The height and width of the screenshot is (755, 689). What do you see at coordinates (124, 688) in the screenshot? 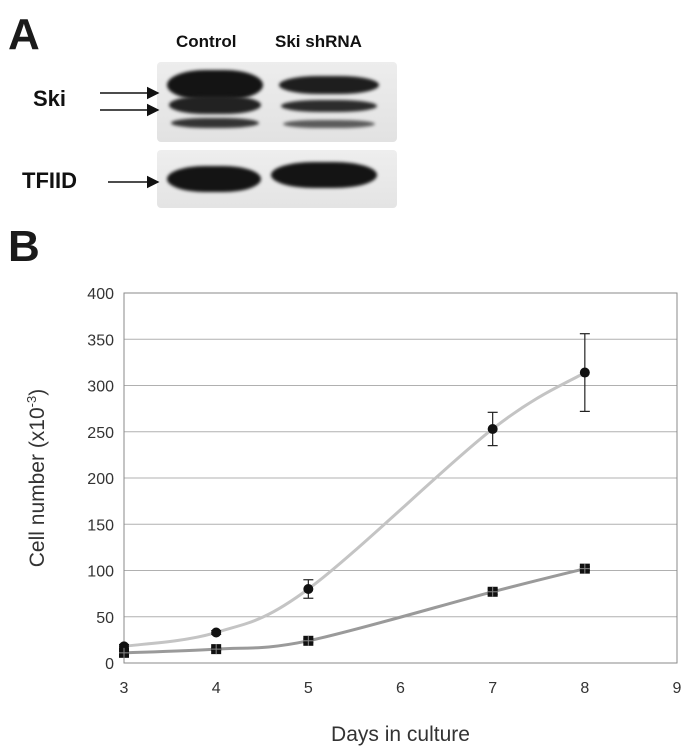
I see `x-tick-label: 3` at bounding box center [124, 688].